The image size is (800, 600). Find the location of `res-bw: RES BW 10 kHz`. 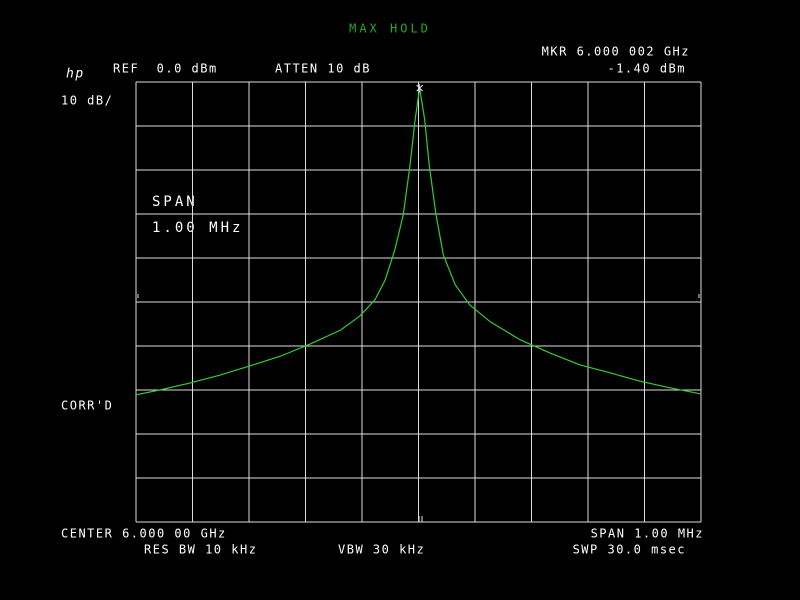

res-bw: RES BW 10 kHz is located at coordinates (200, 550).